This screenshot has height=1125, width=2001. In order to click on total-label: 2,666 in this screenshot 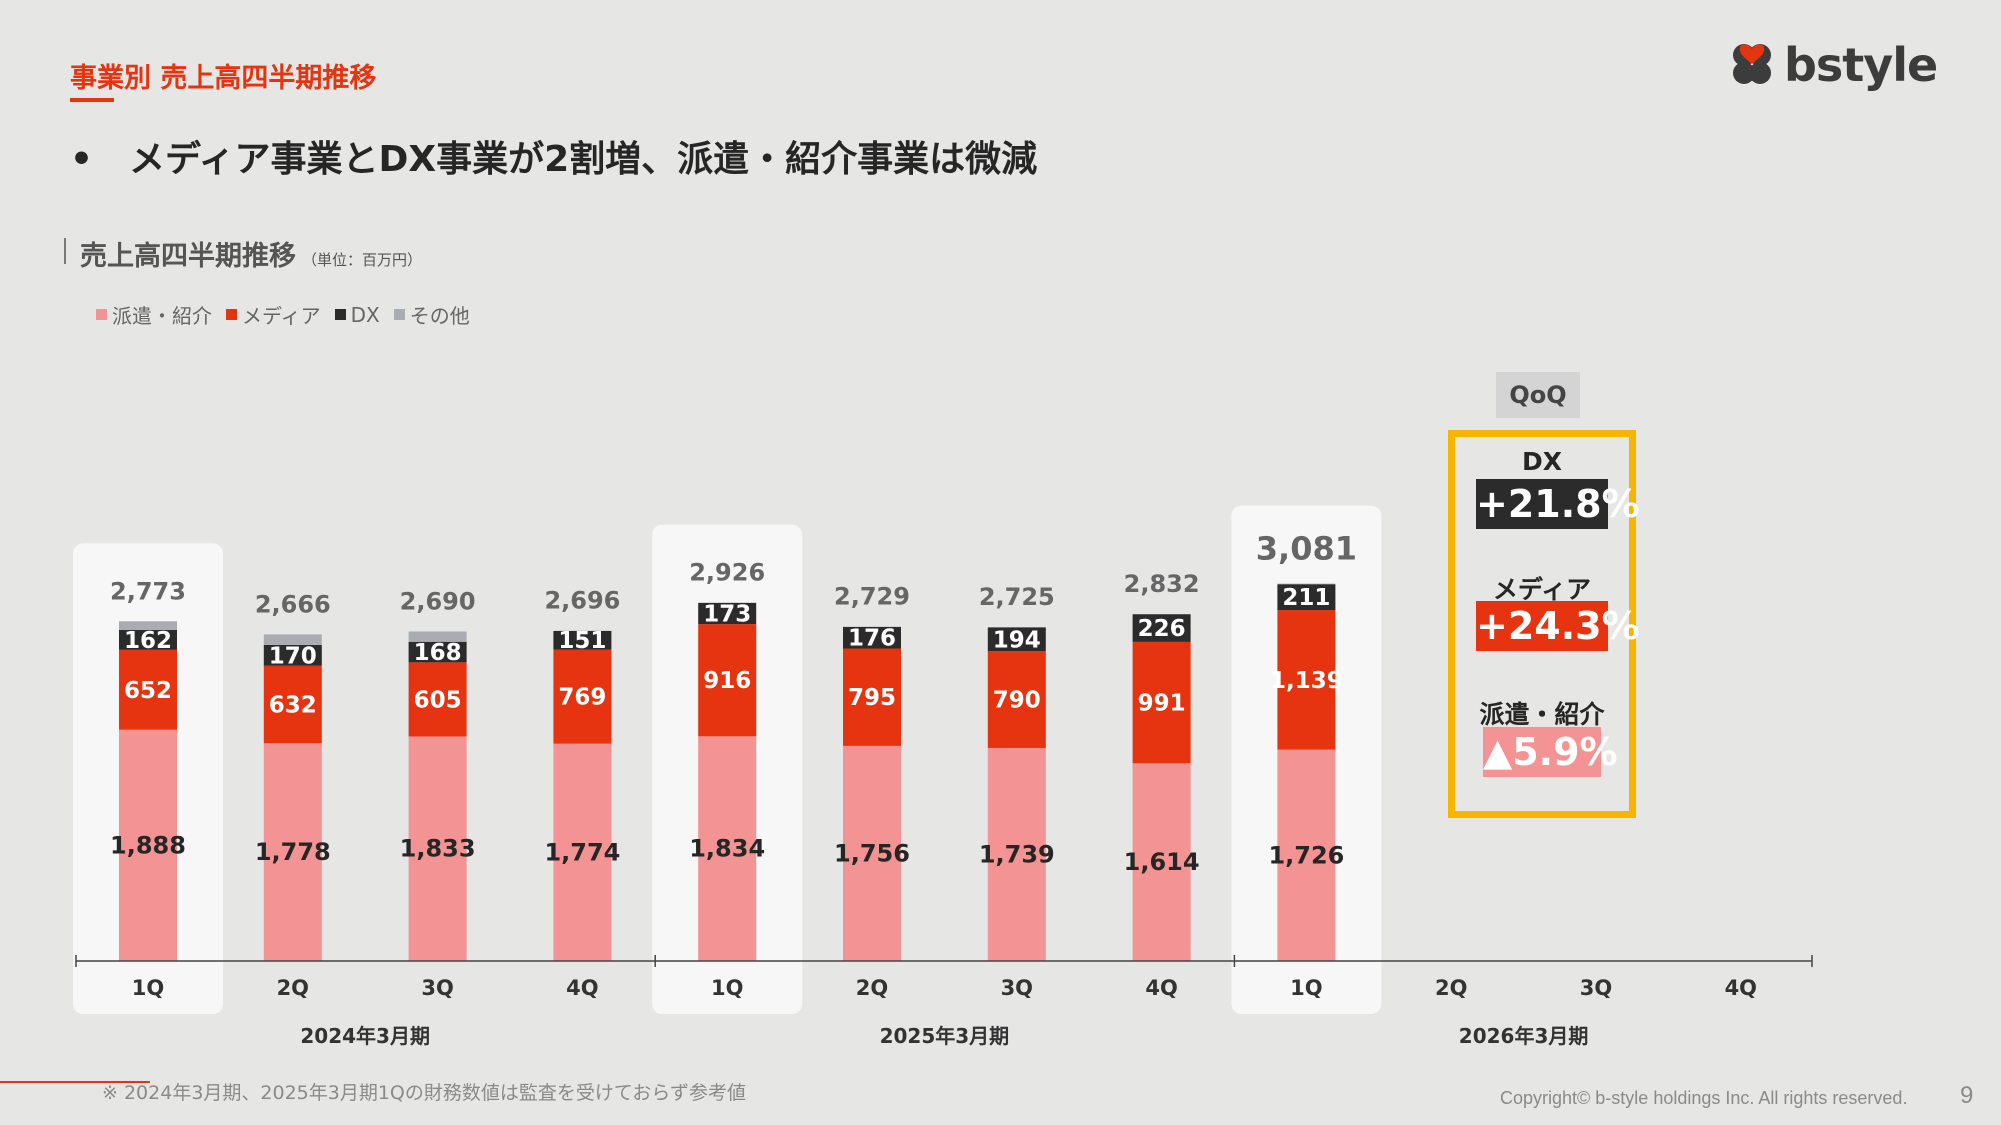, I will do `click(293, 604)`.